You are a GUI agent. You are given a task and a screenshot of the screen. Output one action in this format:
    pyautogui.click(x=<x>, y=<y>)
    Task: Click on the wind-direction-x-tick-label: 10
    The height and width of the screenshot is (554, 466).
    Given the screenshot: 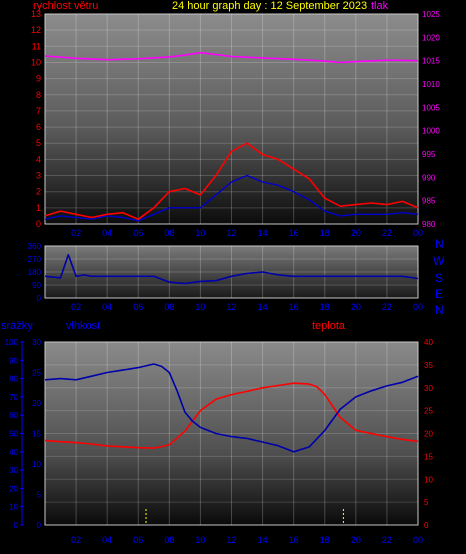 What is the action you would take?
    pyautogui.click(x=200, y=307)
    